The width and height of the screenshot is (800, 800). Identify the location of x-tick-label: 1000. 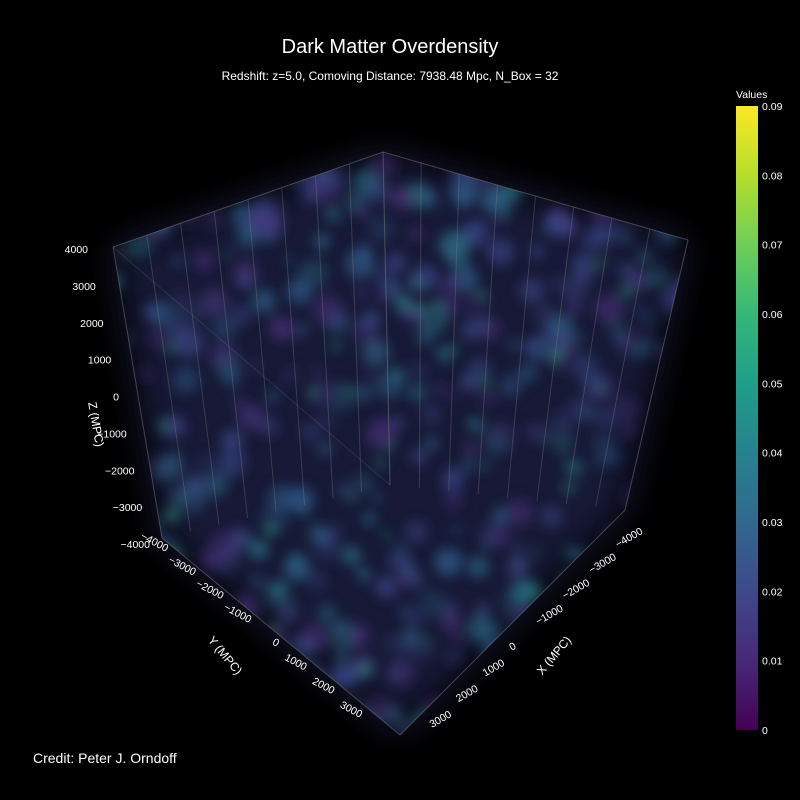
(494, 668).